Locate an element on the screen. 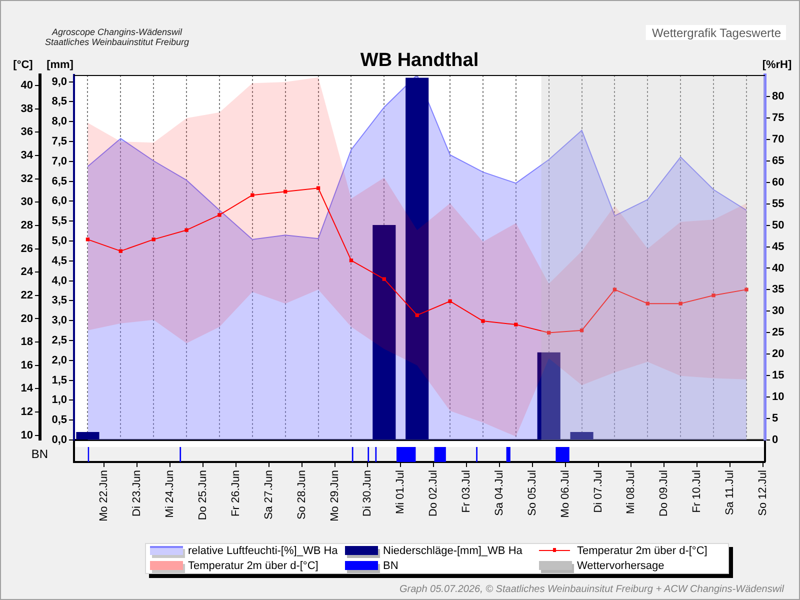 This screenshot has height=600, width=800. y2-tick-label: 0,0 is located at coordinates (59, 440).